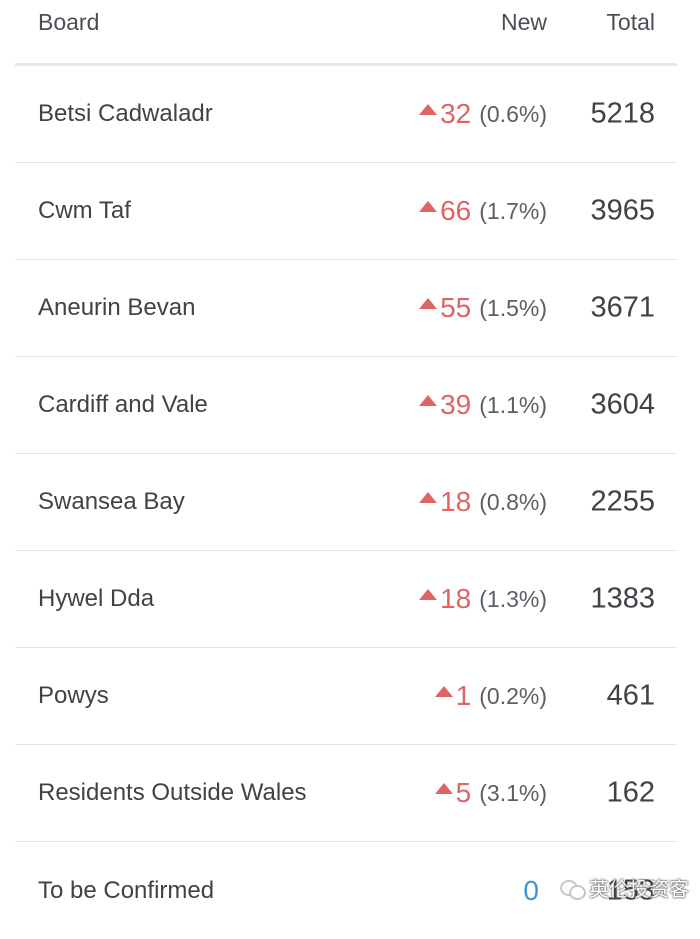 The height and width of the screenshot is (939, 700). I want to click on new-cases: 39 (1.1%), so click(483, 405).